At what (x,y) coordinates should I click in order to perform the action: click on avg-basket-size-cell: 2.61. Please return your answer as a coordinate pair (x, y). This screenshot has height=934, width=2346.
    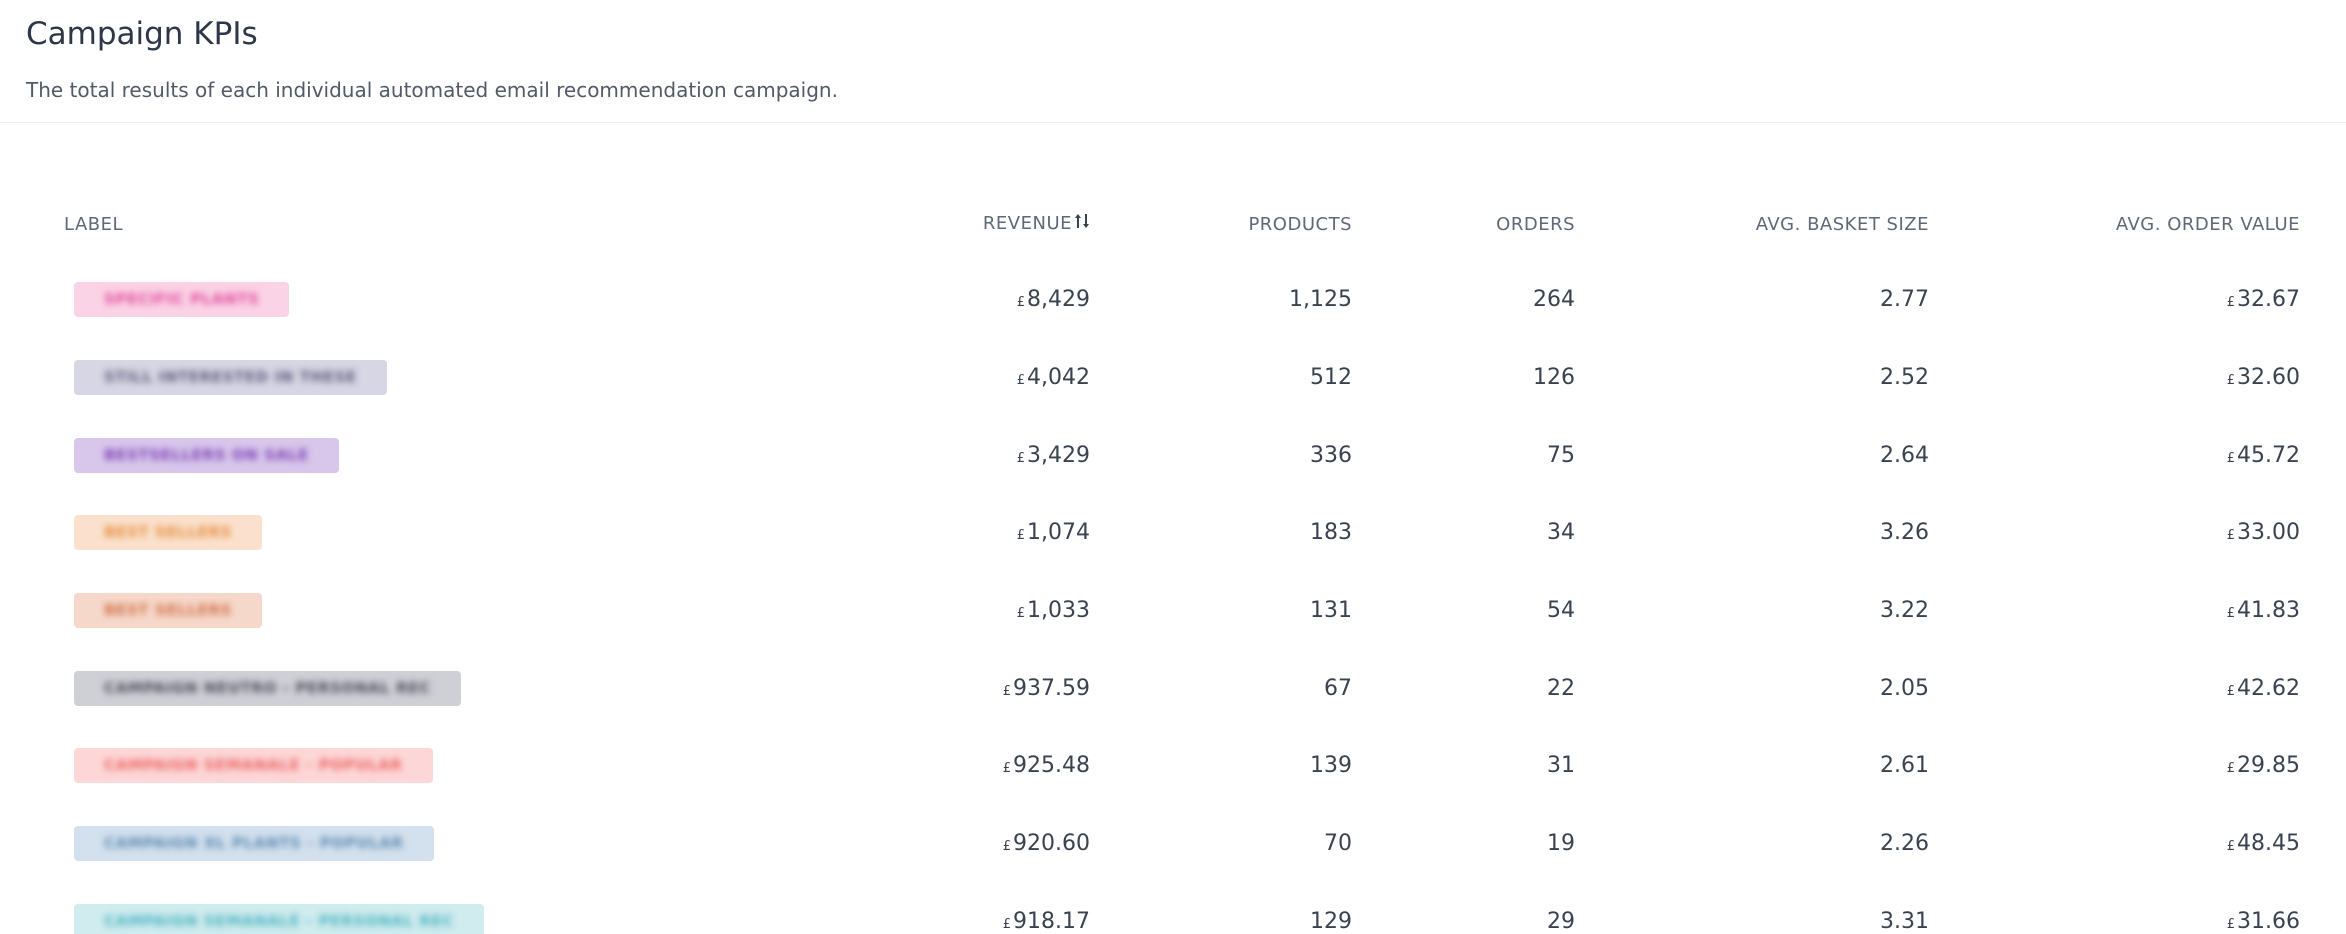
    Looking at the image, I should click on (1904, 766).